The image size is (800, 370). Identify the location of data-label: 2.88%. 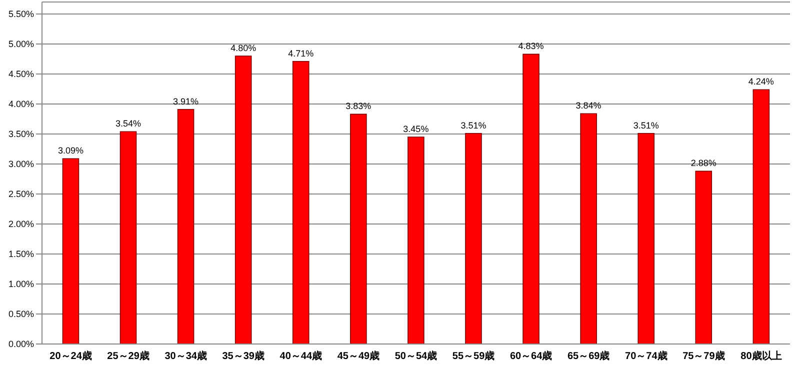
(703, 163).